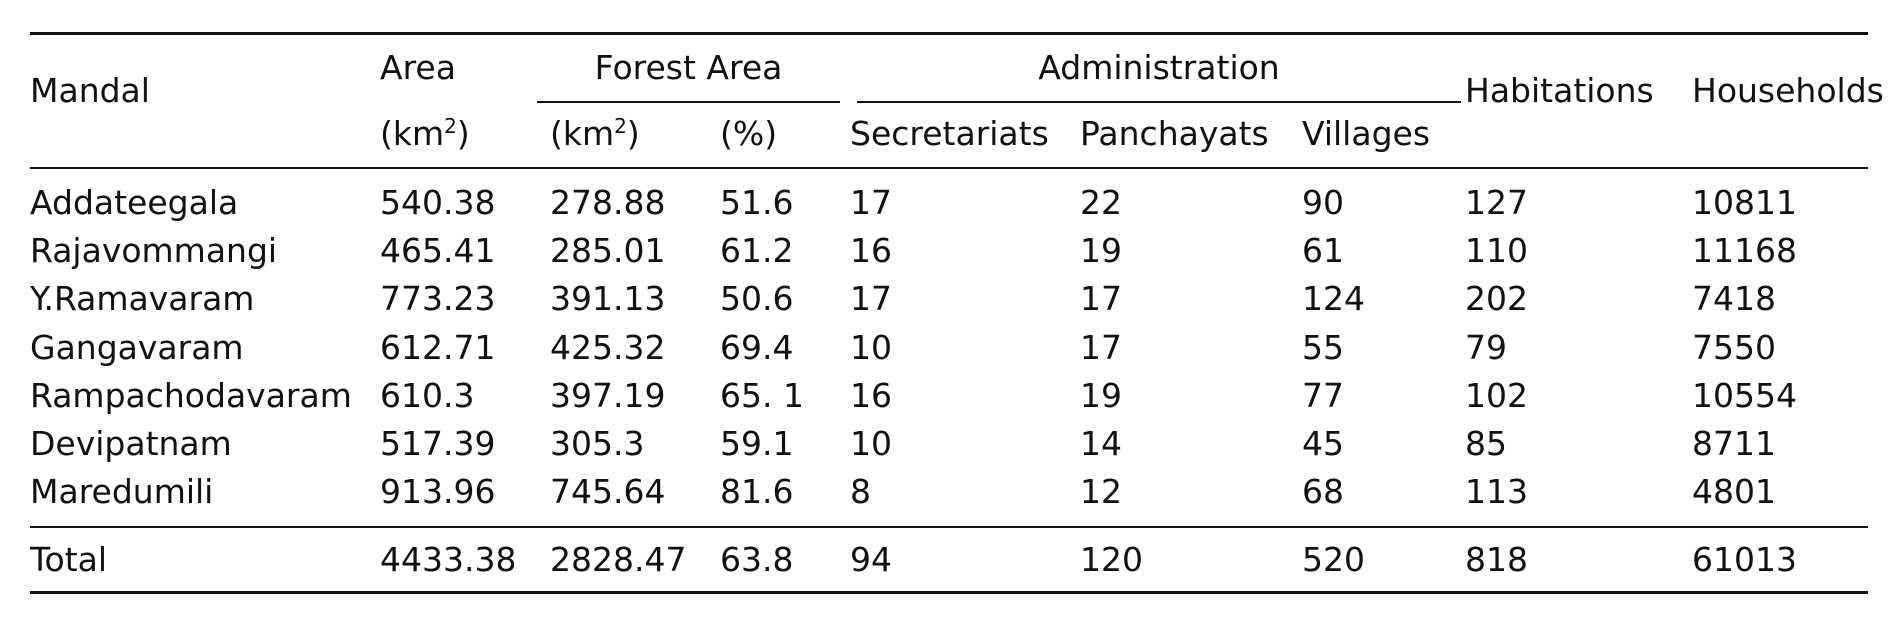 The width and height of the screenshot is (1899, 618). Describe the element at coordinates (1486, 347) in the screenshot. I see `cell-habitations: 79` at that location.